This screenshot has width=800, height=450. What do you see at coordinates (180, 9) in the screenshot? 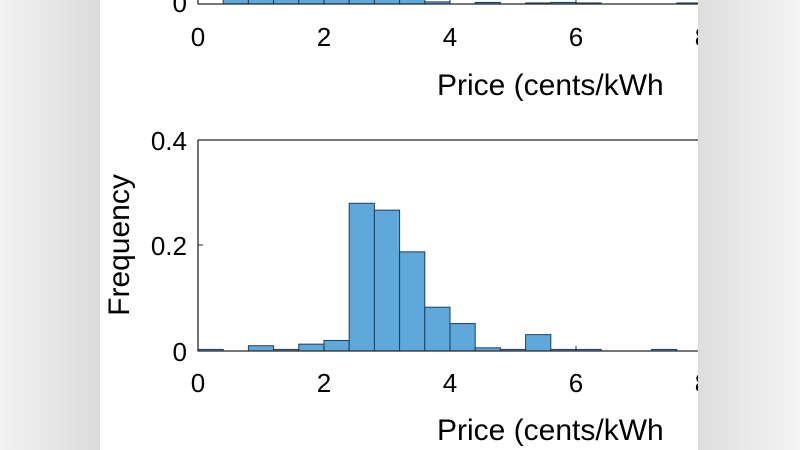
I see `top-ytick-label: 0` at bounding box center [180, 9].